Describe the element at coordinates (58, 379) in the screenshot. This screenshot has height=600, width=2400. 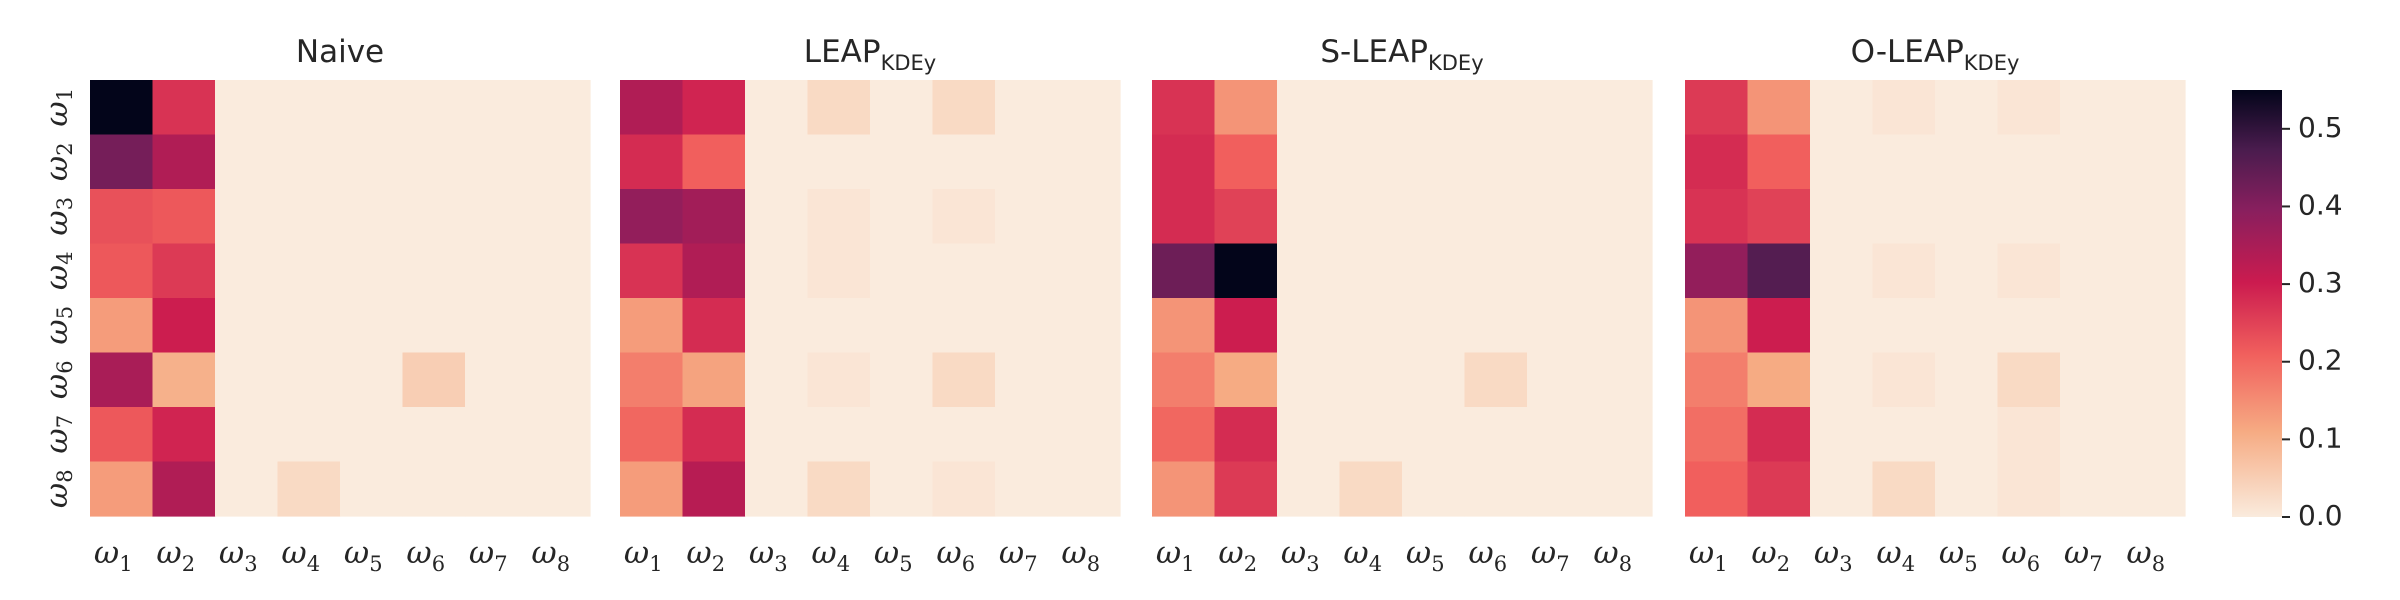
I see `y-tick-label: ω6` at that location.